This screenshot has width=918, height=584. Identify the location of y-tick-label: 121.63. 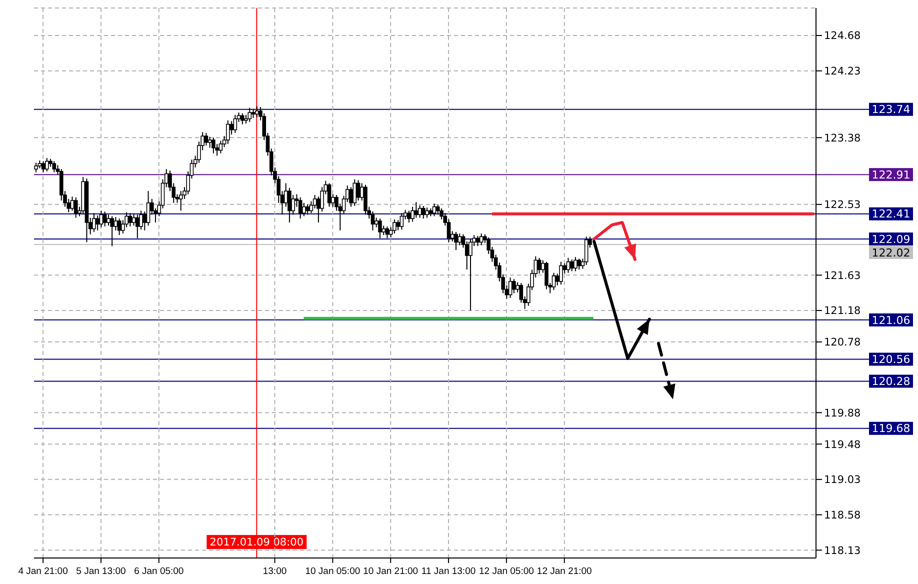
(842, 276).